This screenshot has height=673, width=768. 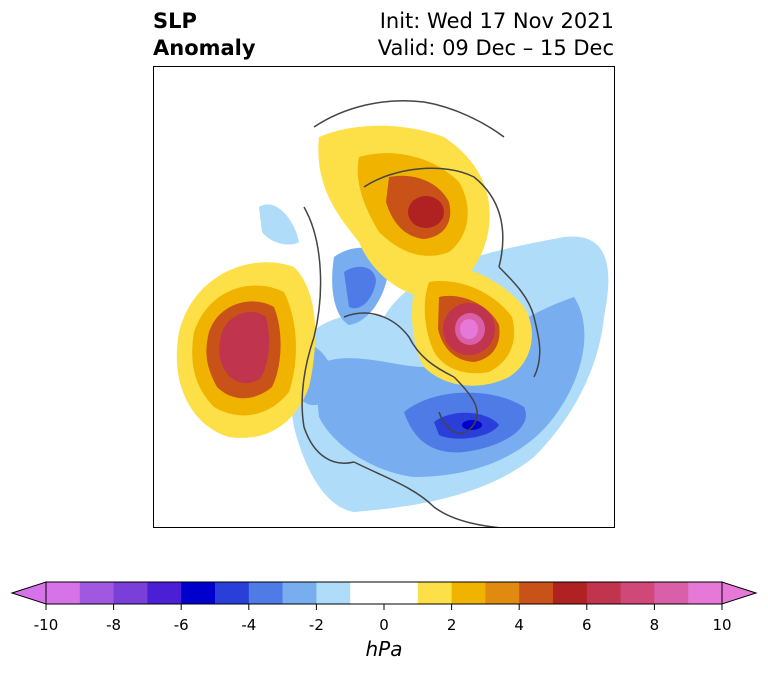 What do you see at coordinates (384, 649) in the screenshot?
I see `colorbar-units: hPa` at bounding box center [384, 649].